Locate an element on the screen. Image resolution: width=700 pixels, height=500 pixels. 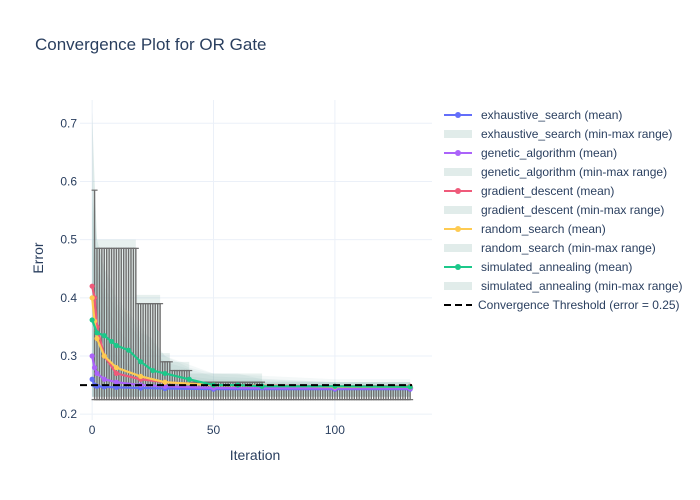
chart-title: Convergence Plot for OR Gate is located at coordinates (151, 44).